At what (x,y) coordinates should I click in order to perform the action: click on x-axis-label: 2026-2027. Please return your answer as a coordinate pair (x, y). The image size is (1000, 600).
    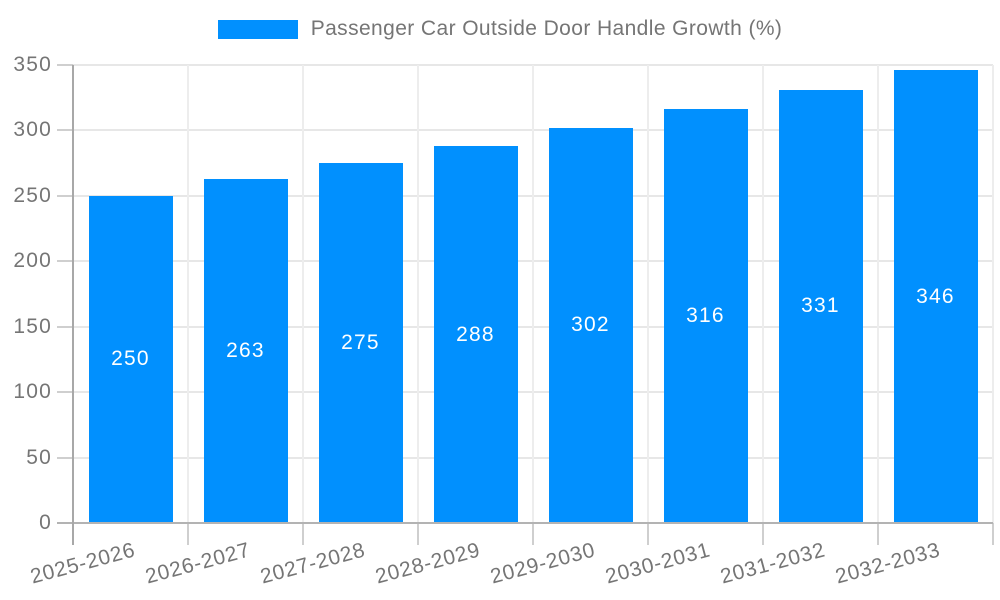
    Looking at the image, I should click on (197, 563).